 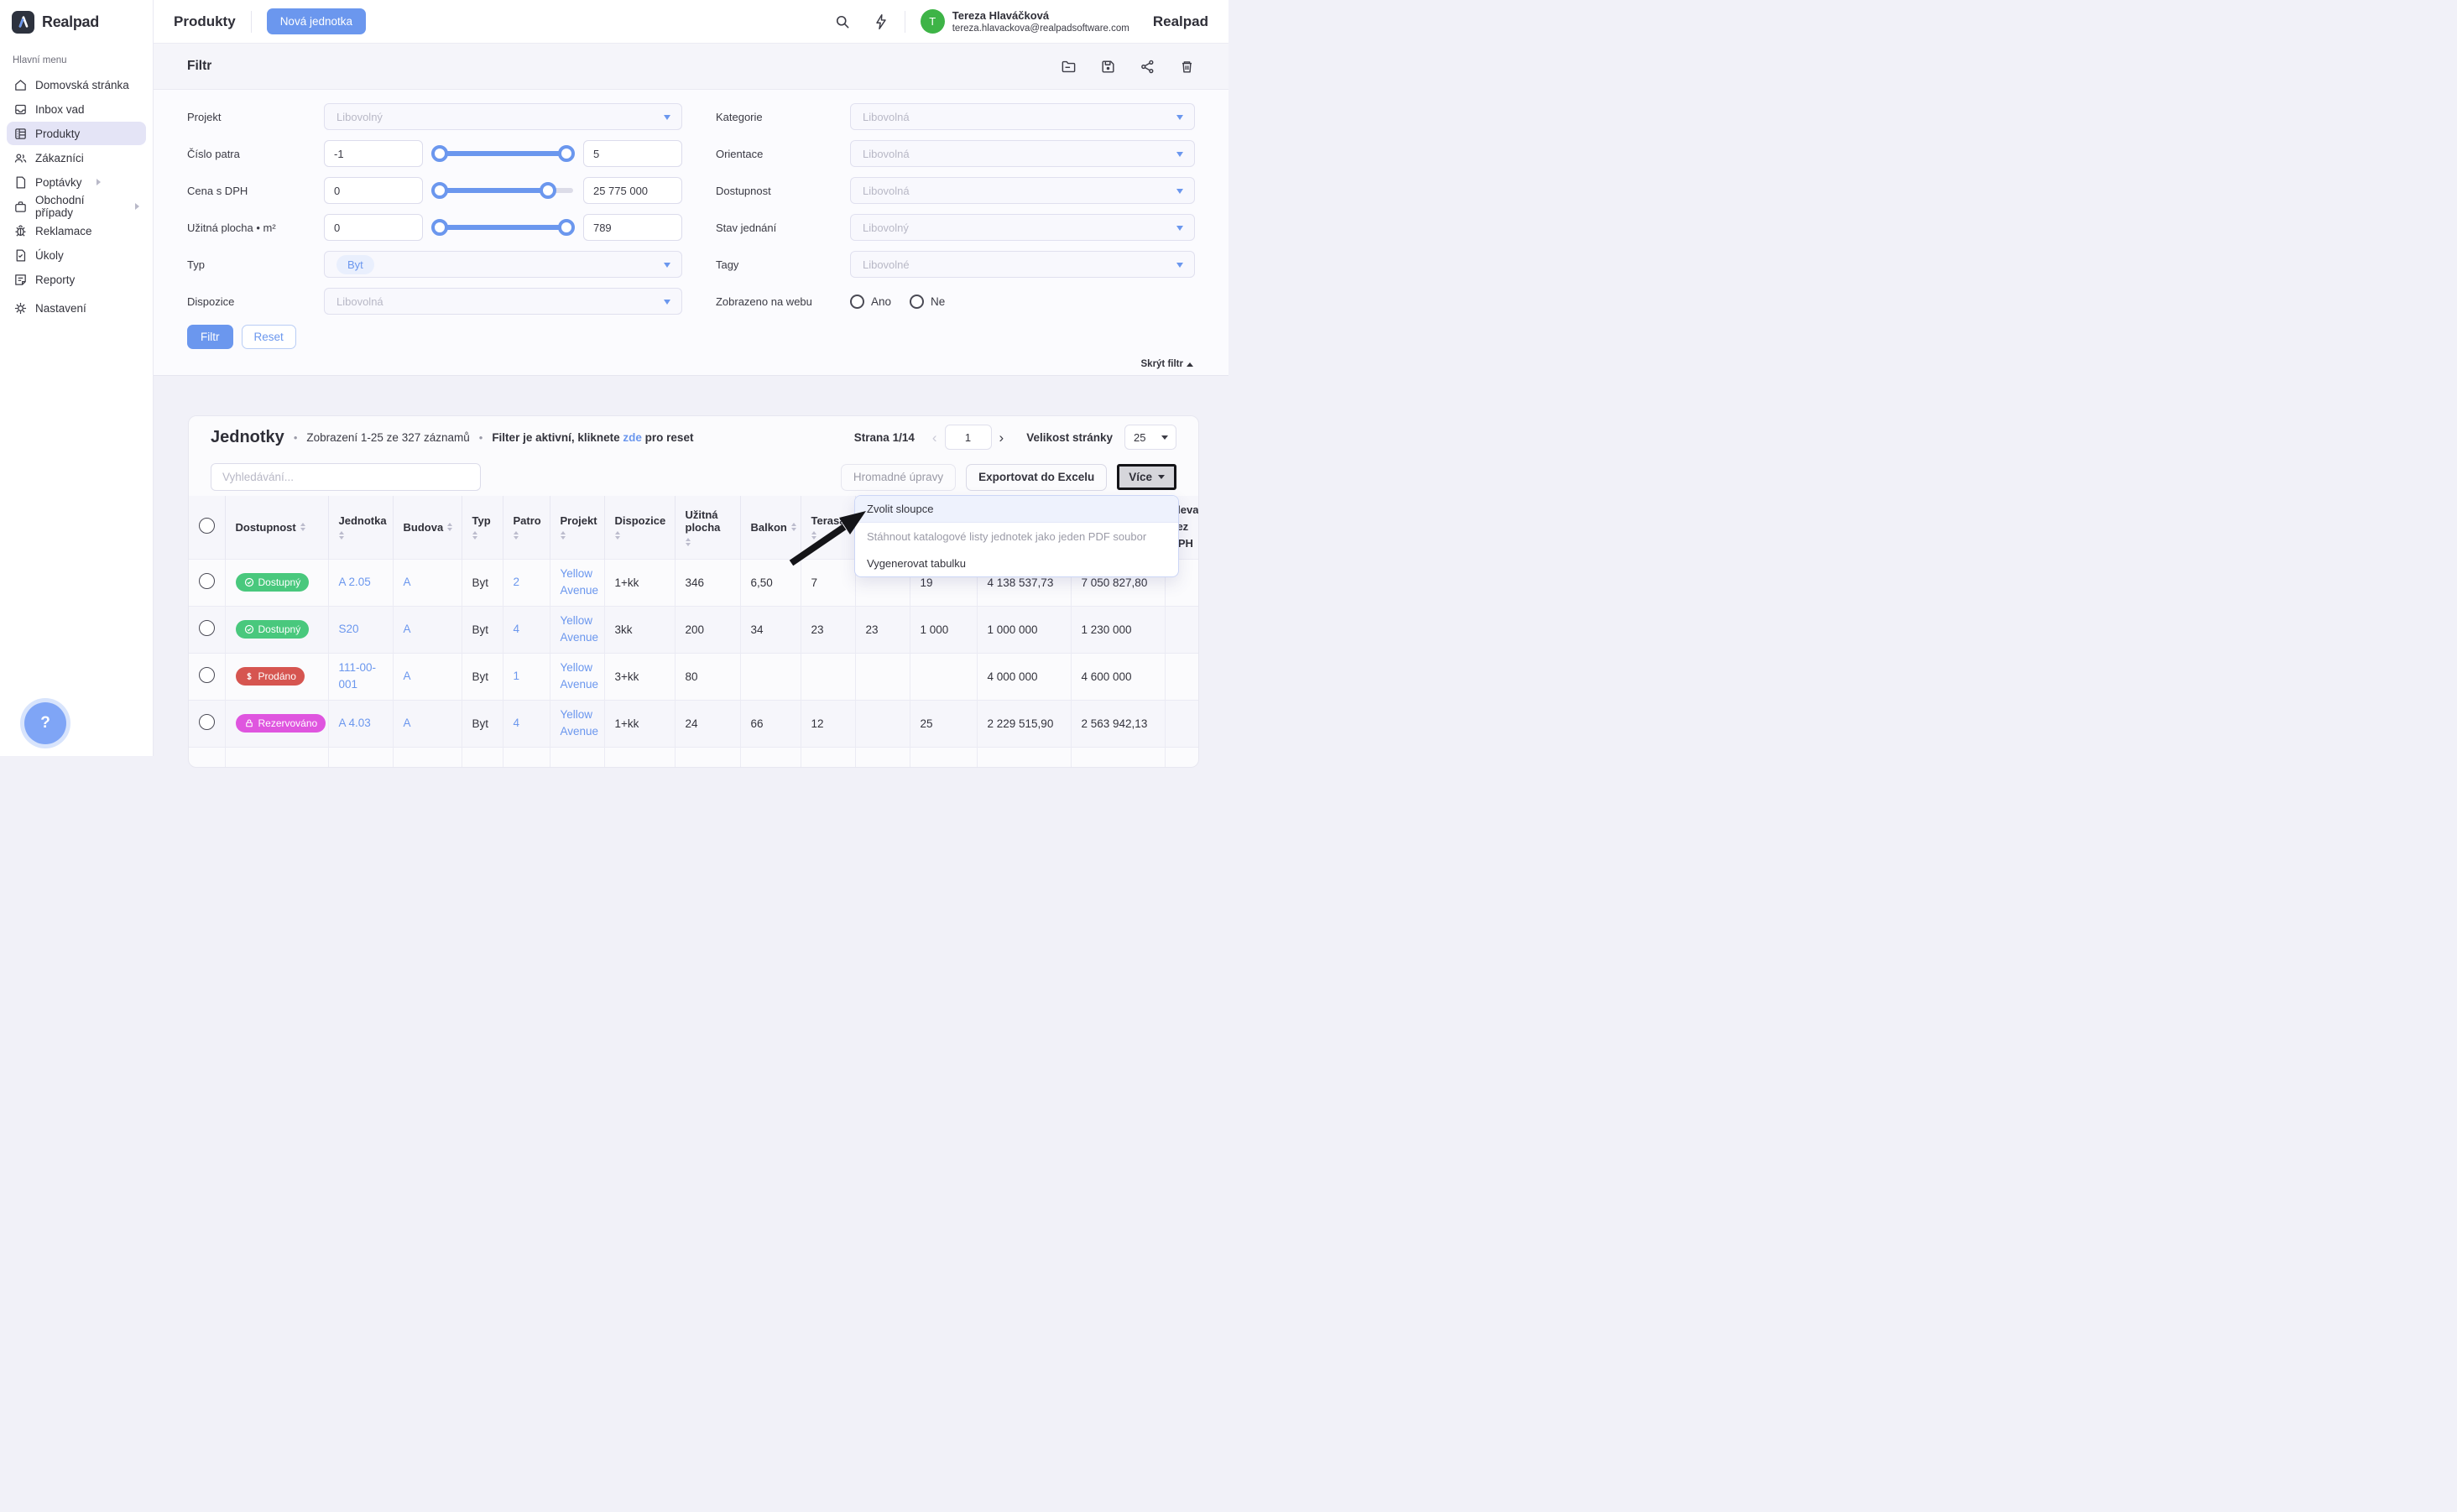 I want to click on sidebar-item-zakaznici: Zákazníci, so click(x=76, y=157).